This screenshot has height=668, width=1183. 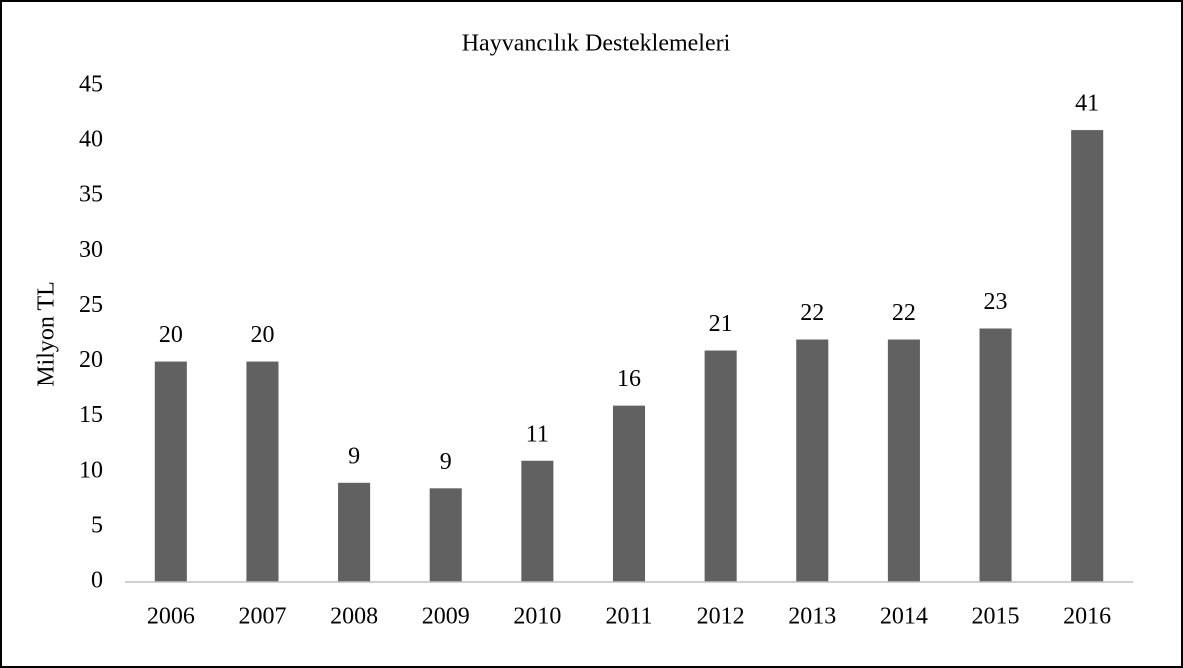 I want to click on x-tick-label: 2015, so click(x=996, y=617).